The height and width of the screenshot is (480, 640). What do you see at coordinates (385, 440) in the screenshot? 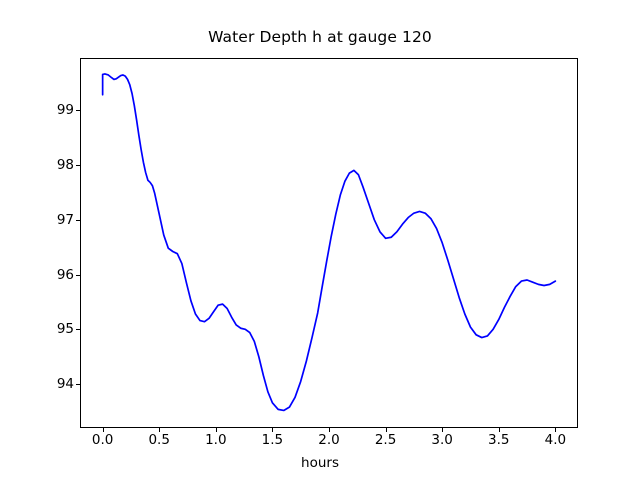
I see `x-tick-label: 2.5` at bounding box center [385, 440].